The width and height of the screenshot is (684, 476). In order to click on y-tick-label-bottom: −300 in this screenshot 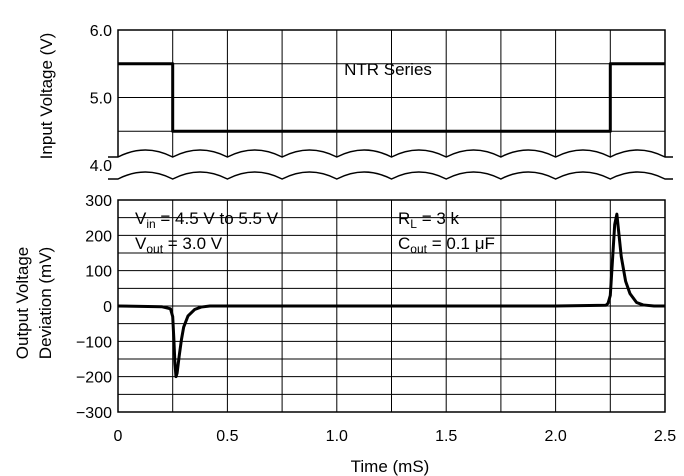, I will do `click(94, 413)`.